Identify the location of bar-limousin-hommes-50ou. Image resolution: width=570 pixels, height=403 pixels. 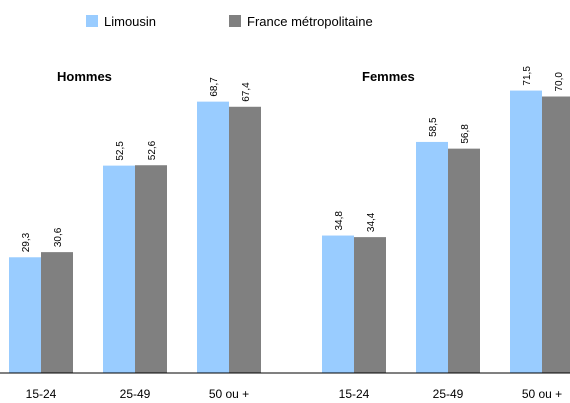
(213, 237).